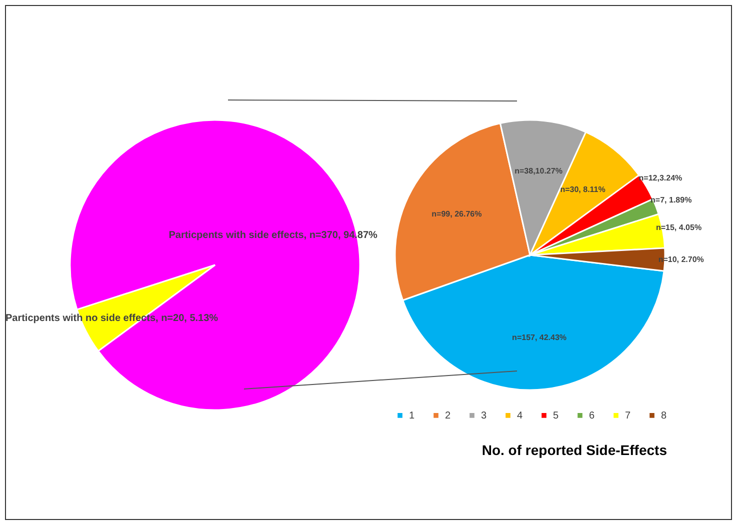 This screenshot has width=739, height=527. What do you see at coordinates (575, 450) in the screenshot?
I see `legend-title: No. of reported Side-Effects` at bounding box center [575, 450].